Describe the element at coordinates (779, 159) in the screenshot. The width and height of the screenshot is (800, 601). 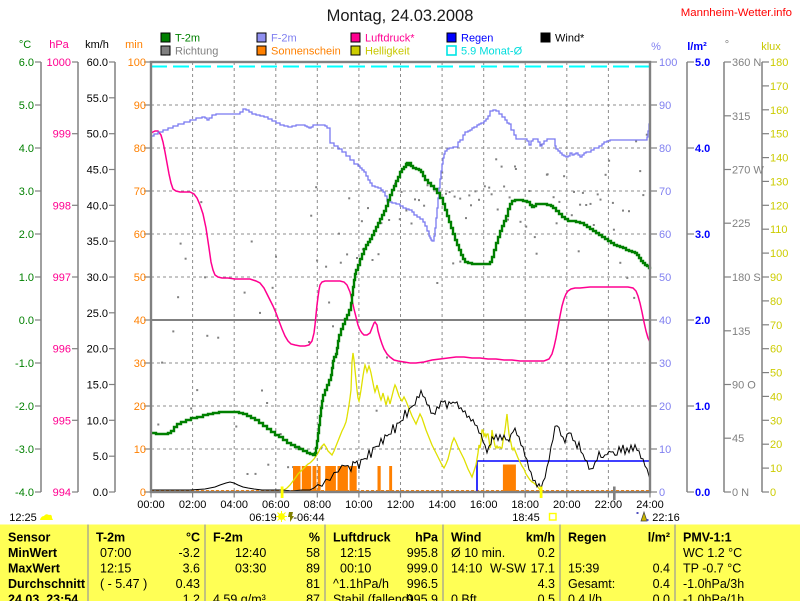
I see `svg-text: 140` at that location.